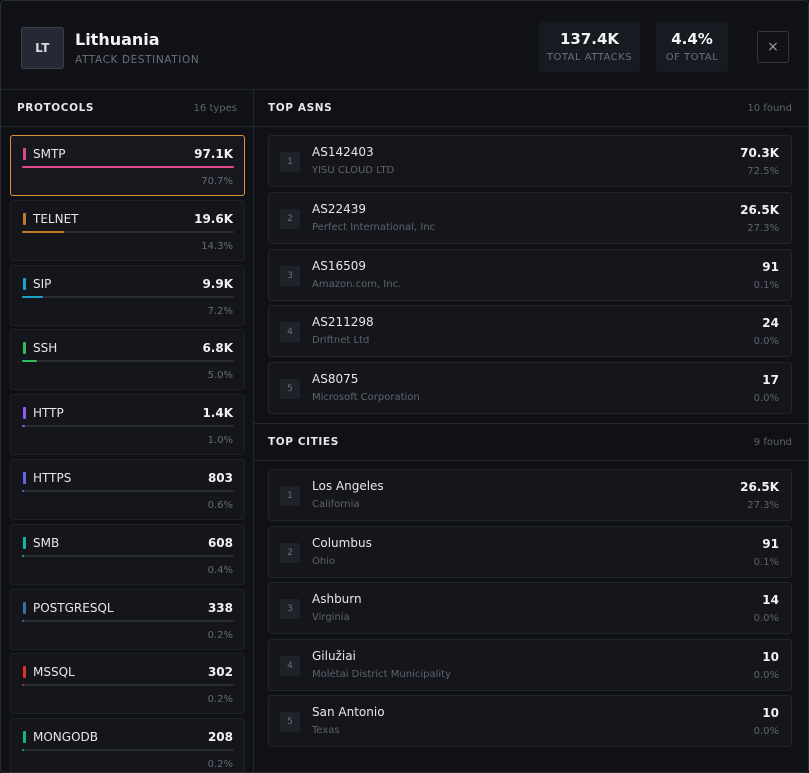 This screenshot has height=773, width=809. I want to click on asn-organization: YISU CLOUD LTD, so click(353, 170).